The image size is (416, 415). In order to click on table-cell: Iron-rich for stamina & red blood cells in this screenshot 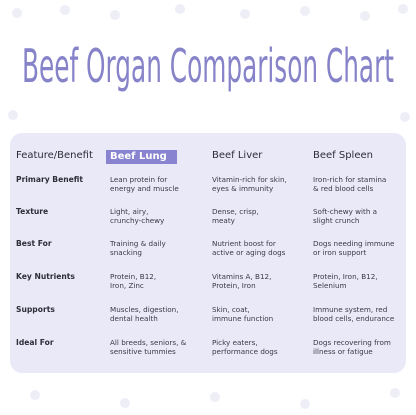, I will do `click(350, 184)`.